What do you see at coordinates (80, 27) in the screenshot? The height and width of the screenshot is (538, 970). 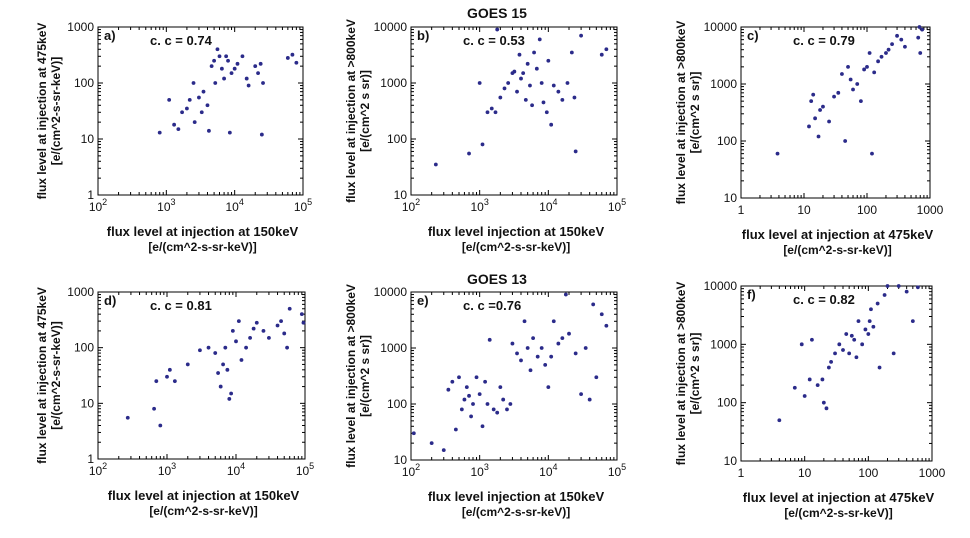 I see `y-tick-label: 1000` at bounding box center [80, 27].